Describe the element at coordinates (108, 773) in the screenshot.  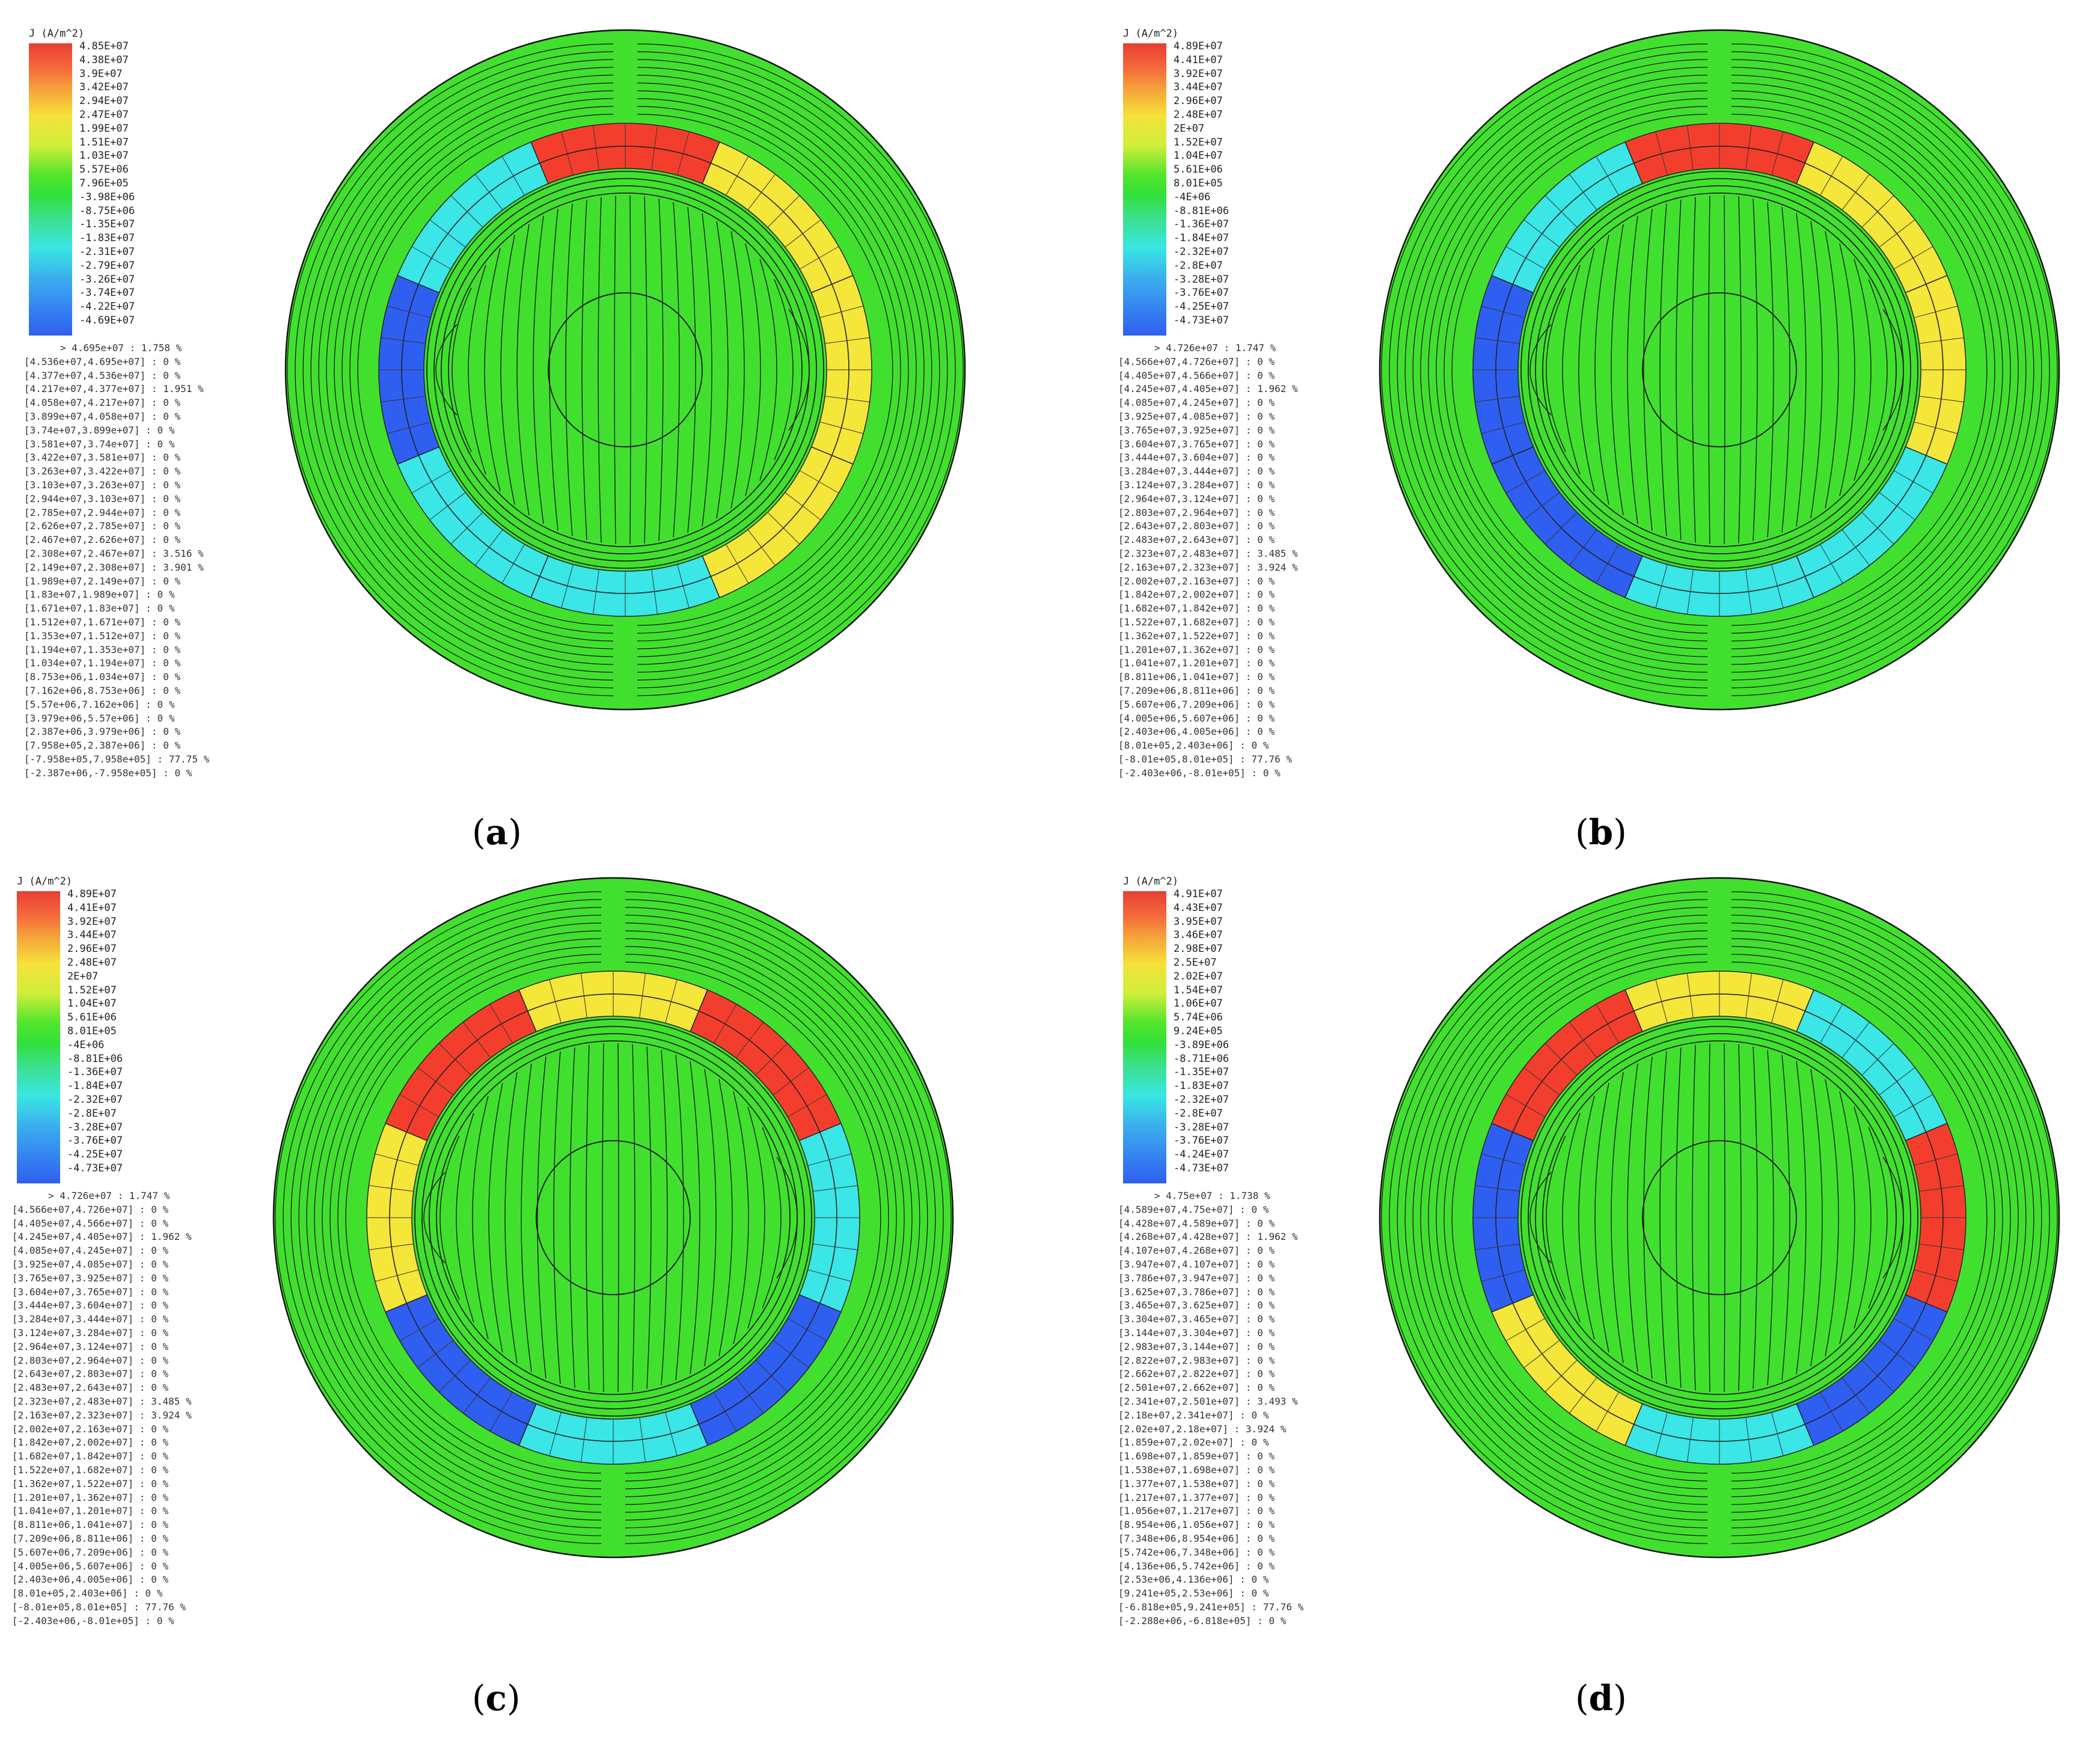
I see `histogram-bin: [-2.387e+06,-7.958e+05] : 0 %` at that location.